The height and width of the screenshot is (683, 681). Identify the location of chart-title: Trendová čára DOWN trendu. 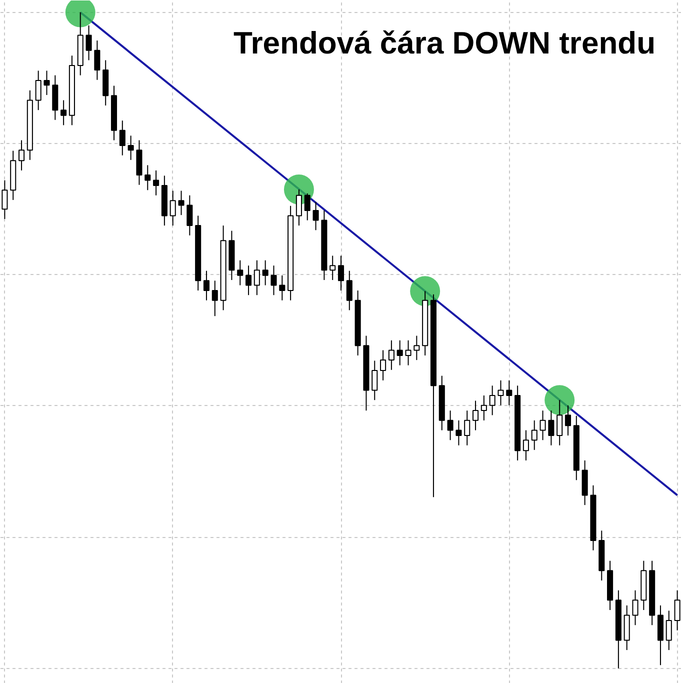
(444, 43).